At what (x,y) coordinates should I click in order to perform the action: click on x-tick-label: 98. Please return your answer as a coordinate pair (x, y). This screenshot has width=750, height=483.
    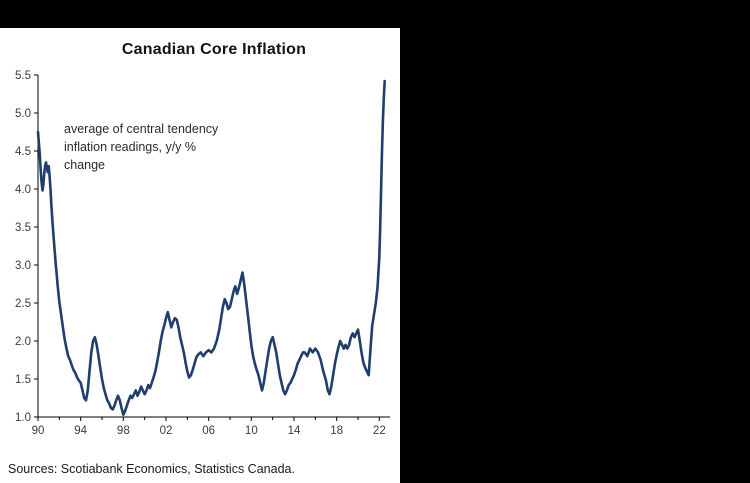
    Looking at the image, I should click on (123, 431).